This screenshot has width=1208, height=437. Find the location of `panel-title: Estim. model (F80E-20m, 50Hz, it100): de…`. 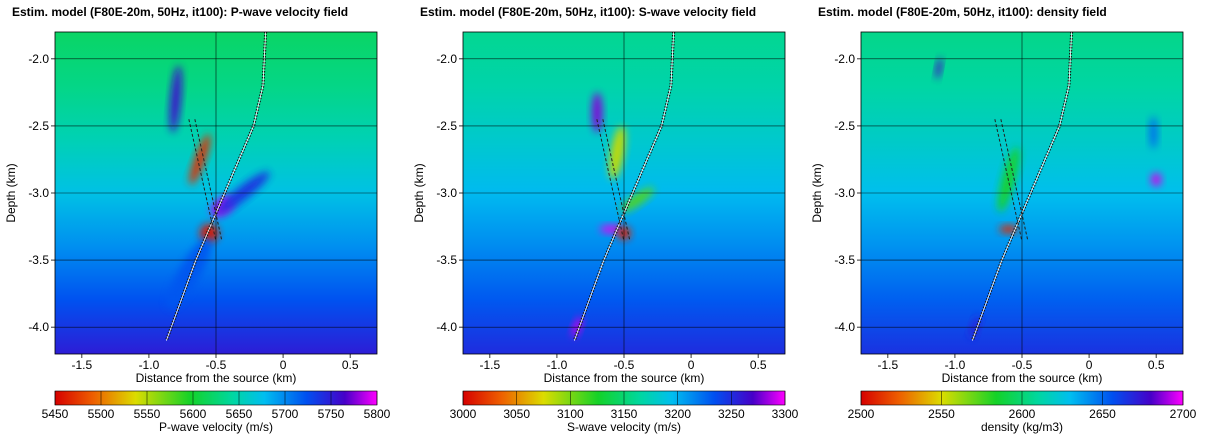

panel-title: Estim. model (F80E-20m, 50Hz, it100): de… is located at coordinates (962, 12).